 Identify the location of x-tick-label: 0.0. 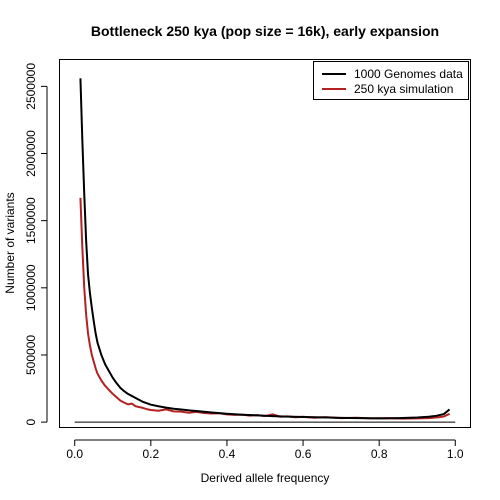
(74, 454).